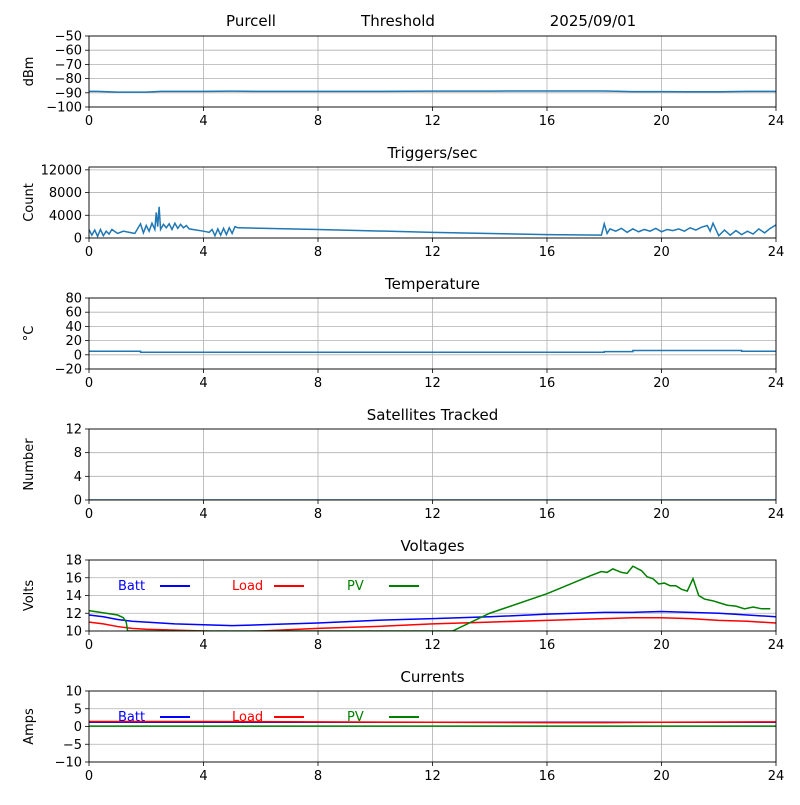 The width and height of the screenshot is (800, 805). What do you see at coordinates (73, 327) in the screenshot?
I see `y-tick-label: 40` at bounding box center [73, 327].